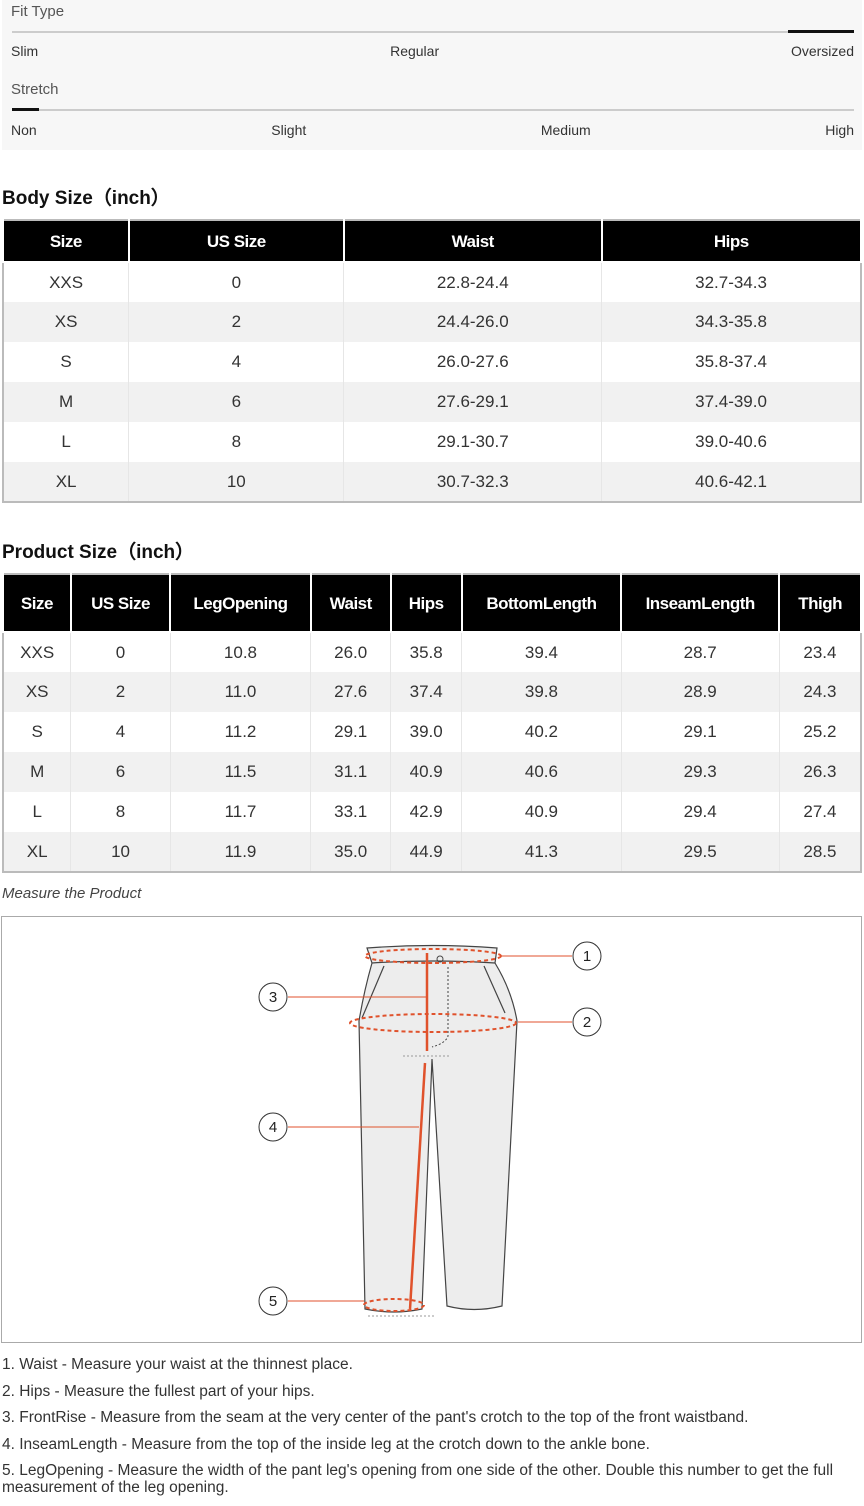 This screenshot has height=1506, width=864. I want to click on table-cell: 29.3, so click(700, 772).